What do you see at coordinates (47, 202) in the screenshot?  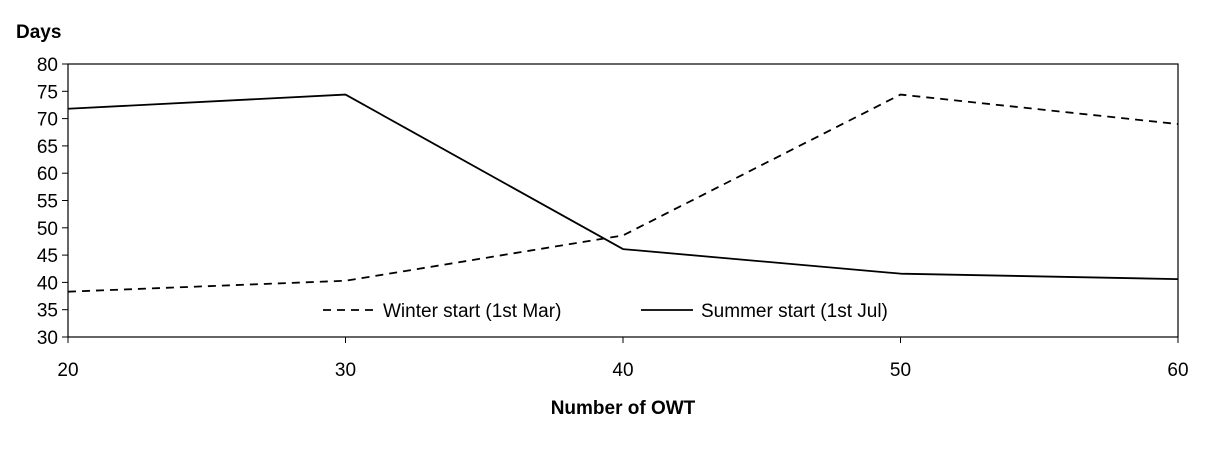 I see `y-tick-label: 55` at bounding box center [47, 202].